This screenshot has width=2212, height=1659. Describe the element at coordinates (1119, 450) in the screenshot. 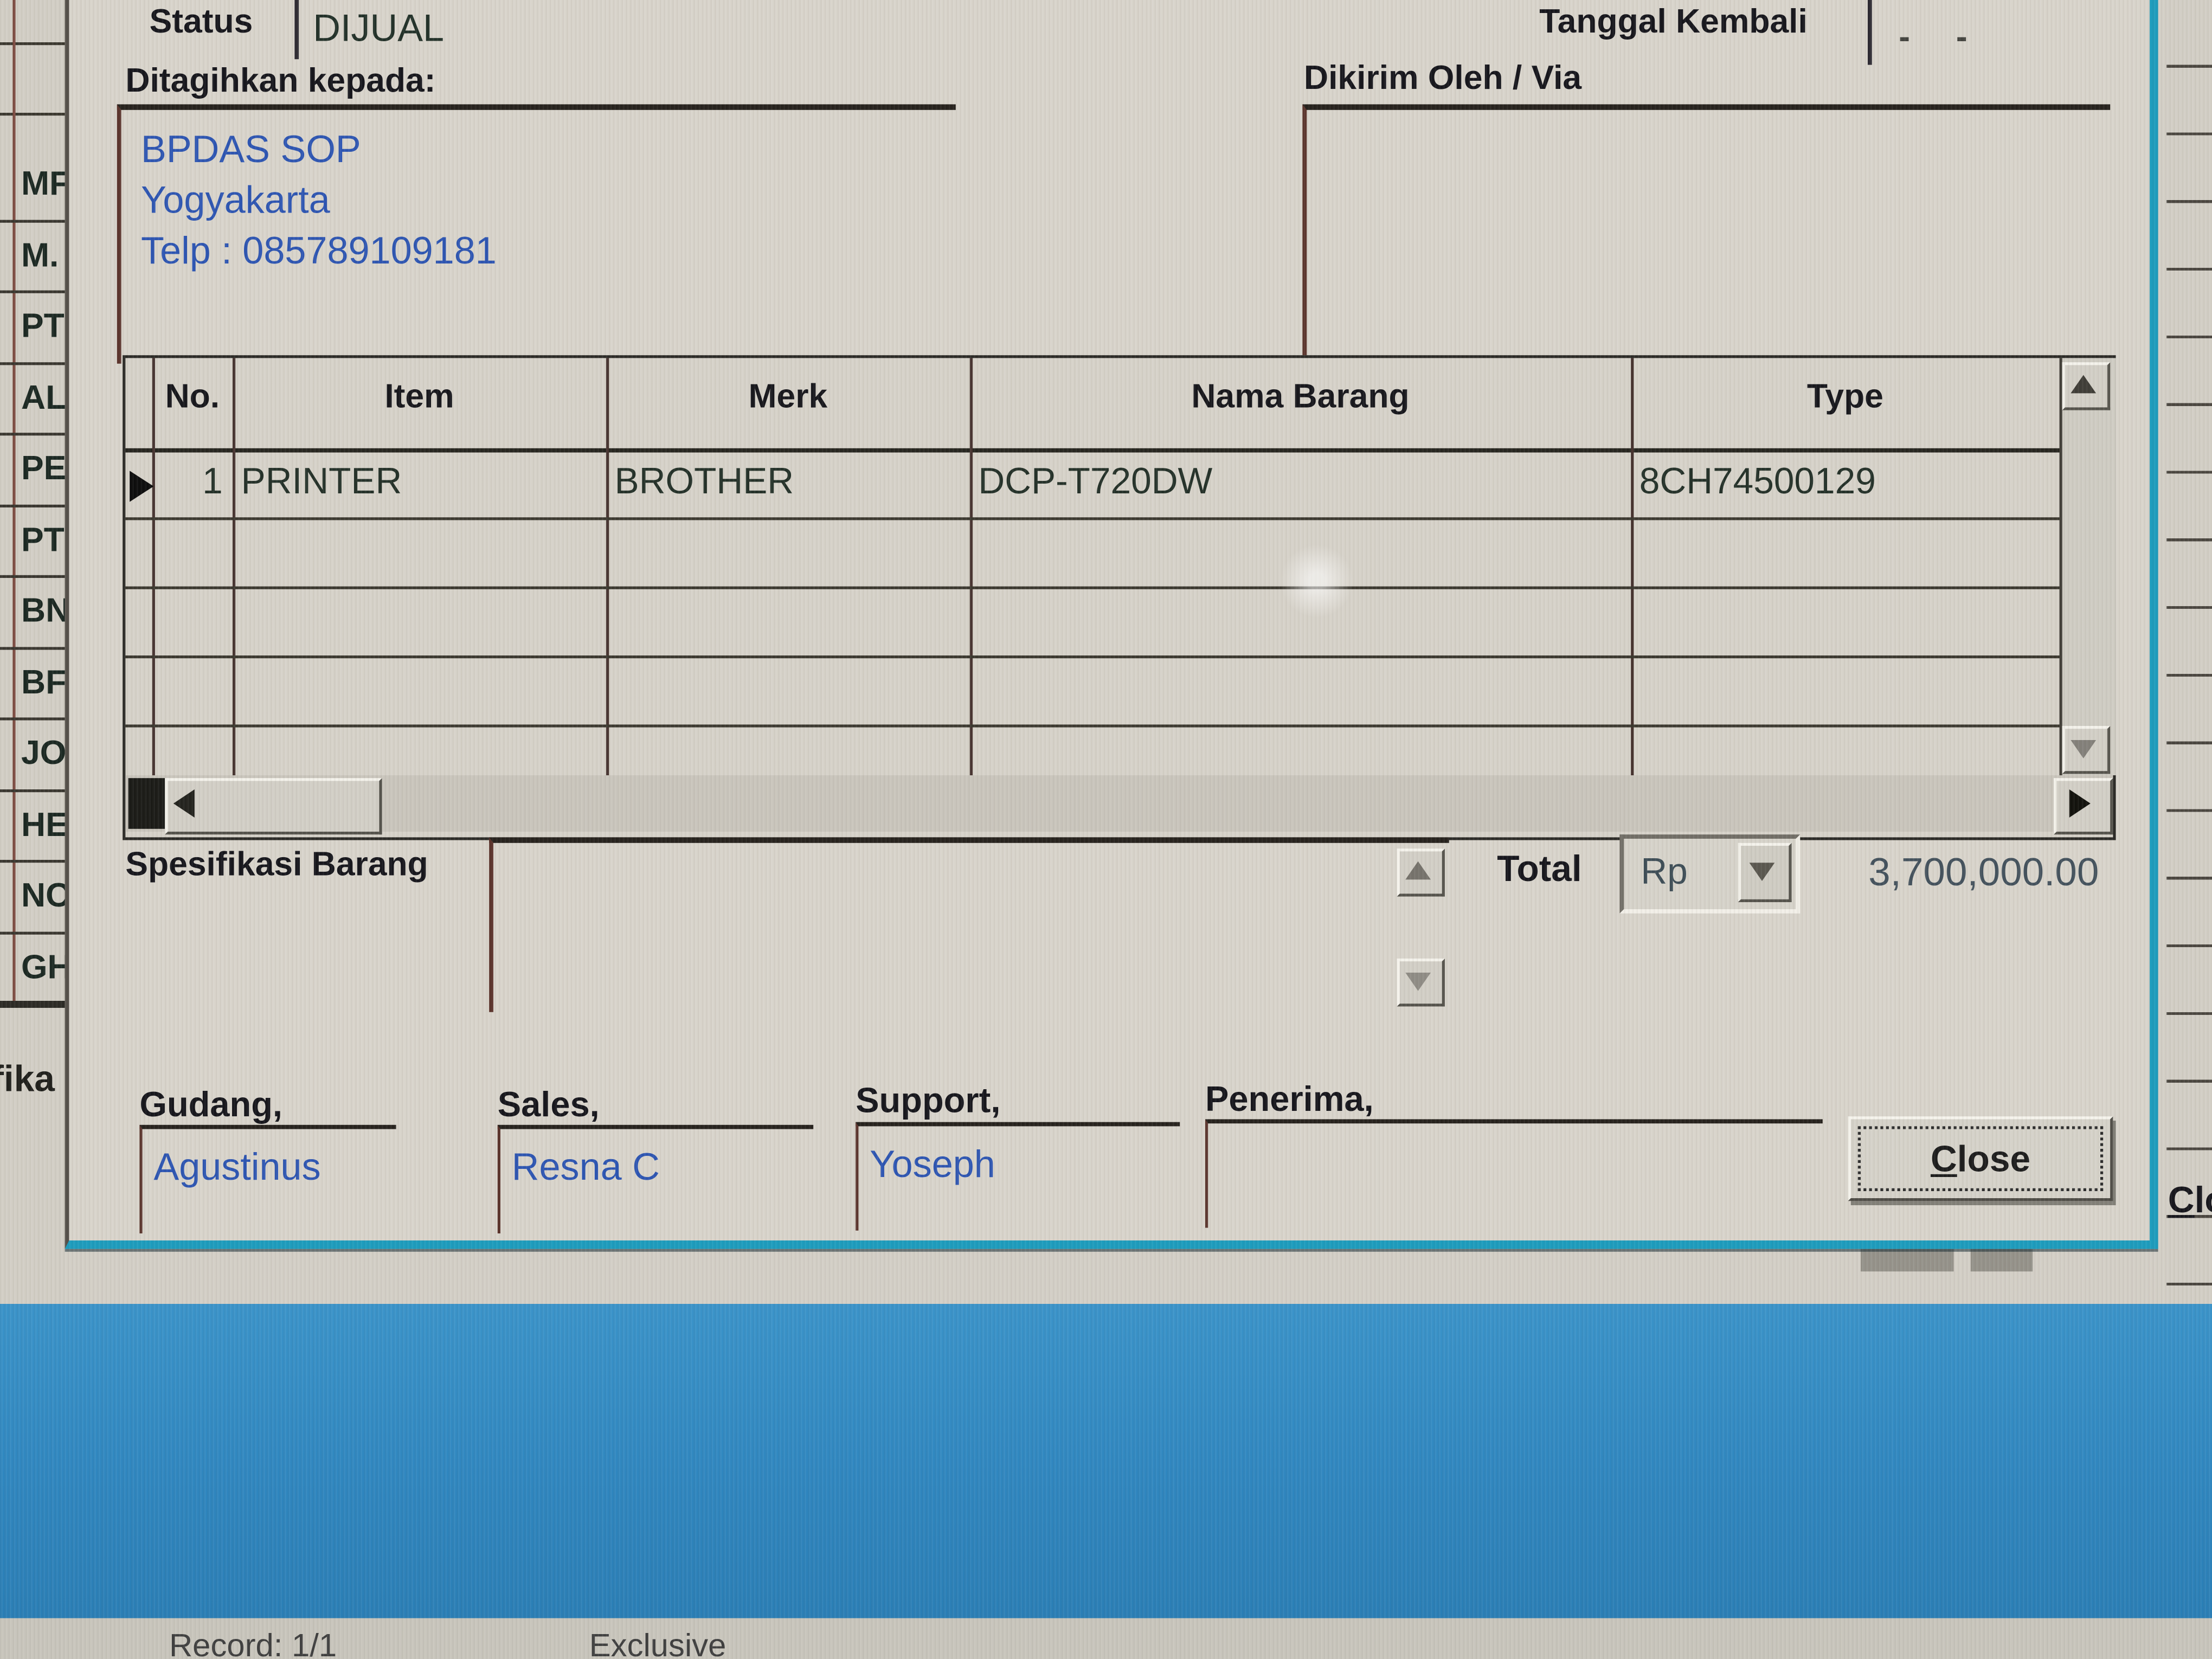

I see `header-separator` at that location.